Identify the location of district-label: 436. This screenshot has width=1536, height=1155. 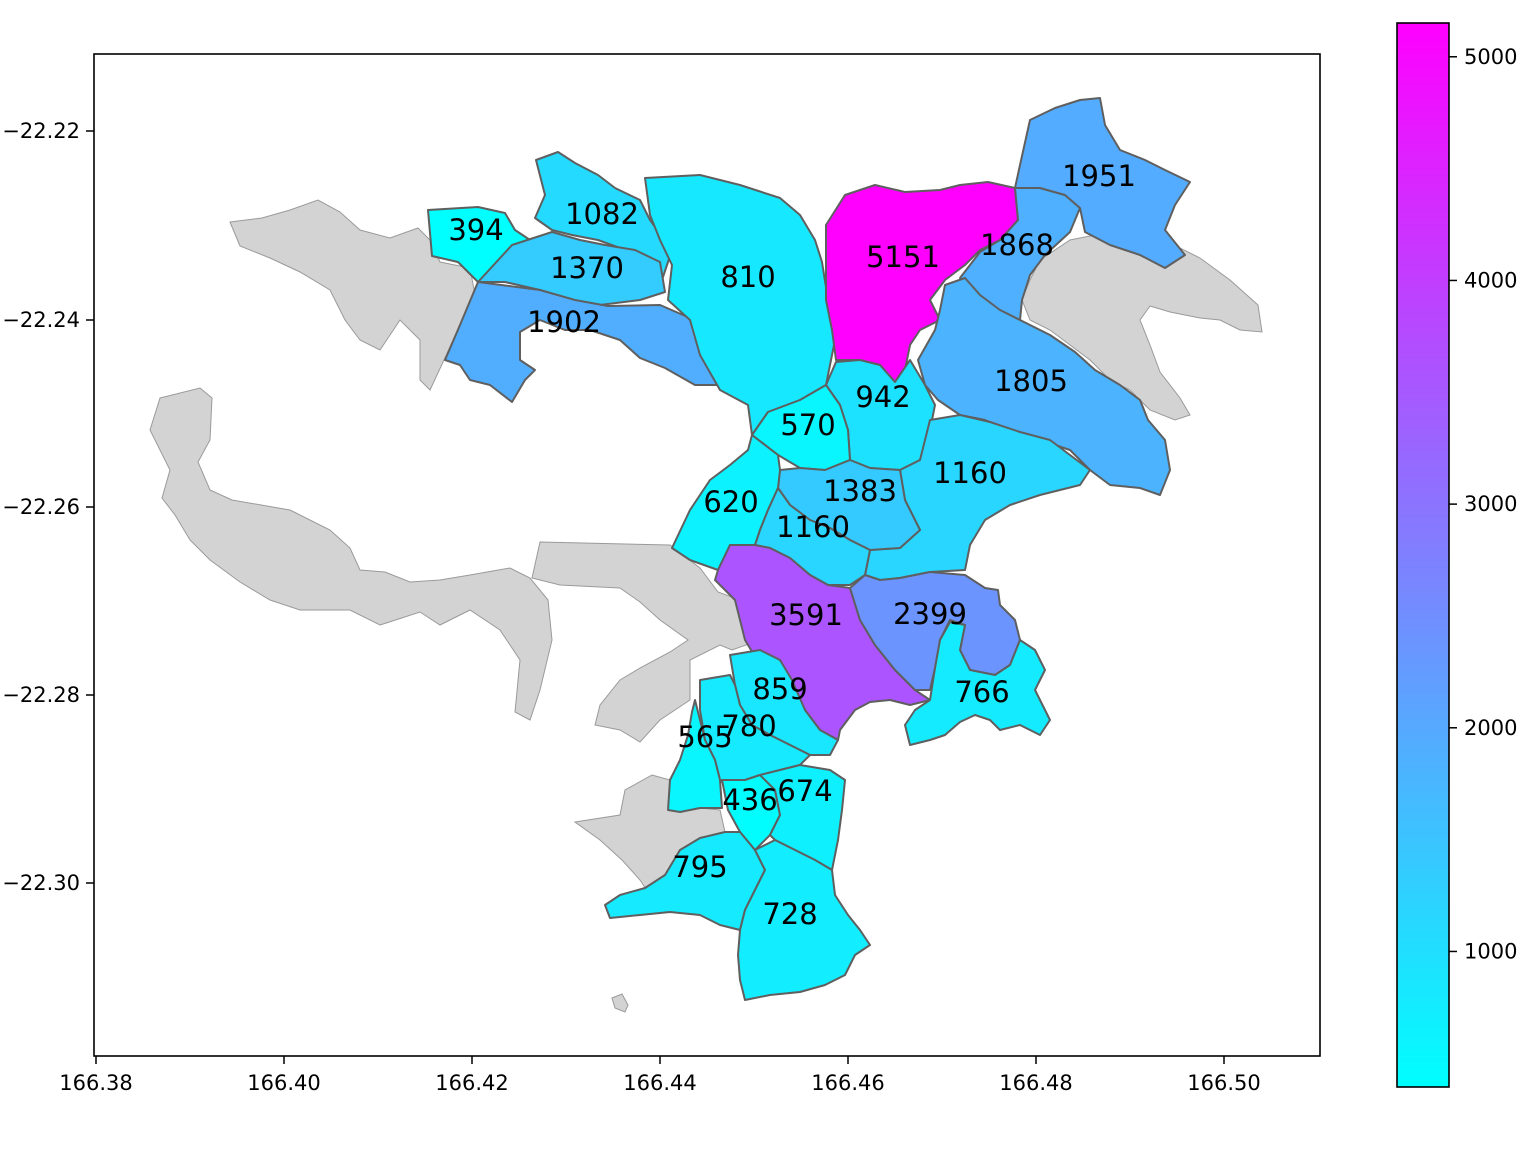
(749, 800).